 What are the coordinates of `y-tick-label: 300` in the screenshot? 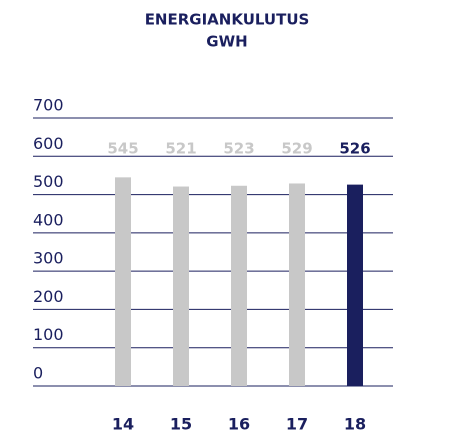 It's located at (48, 258).